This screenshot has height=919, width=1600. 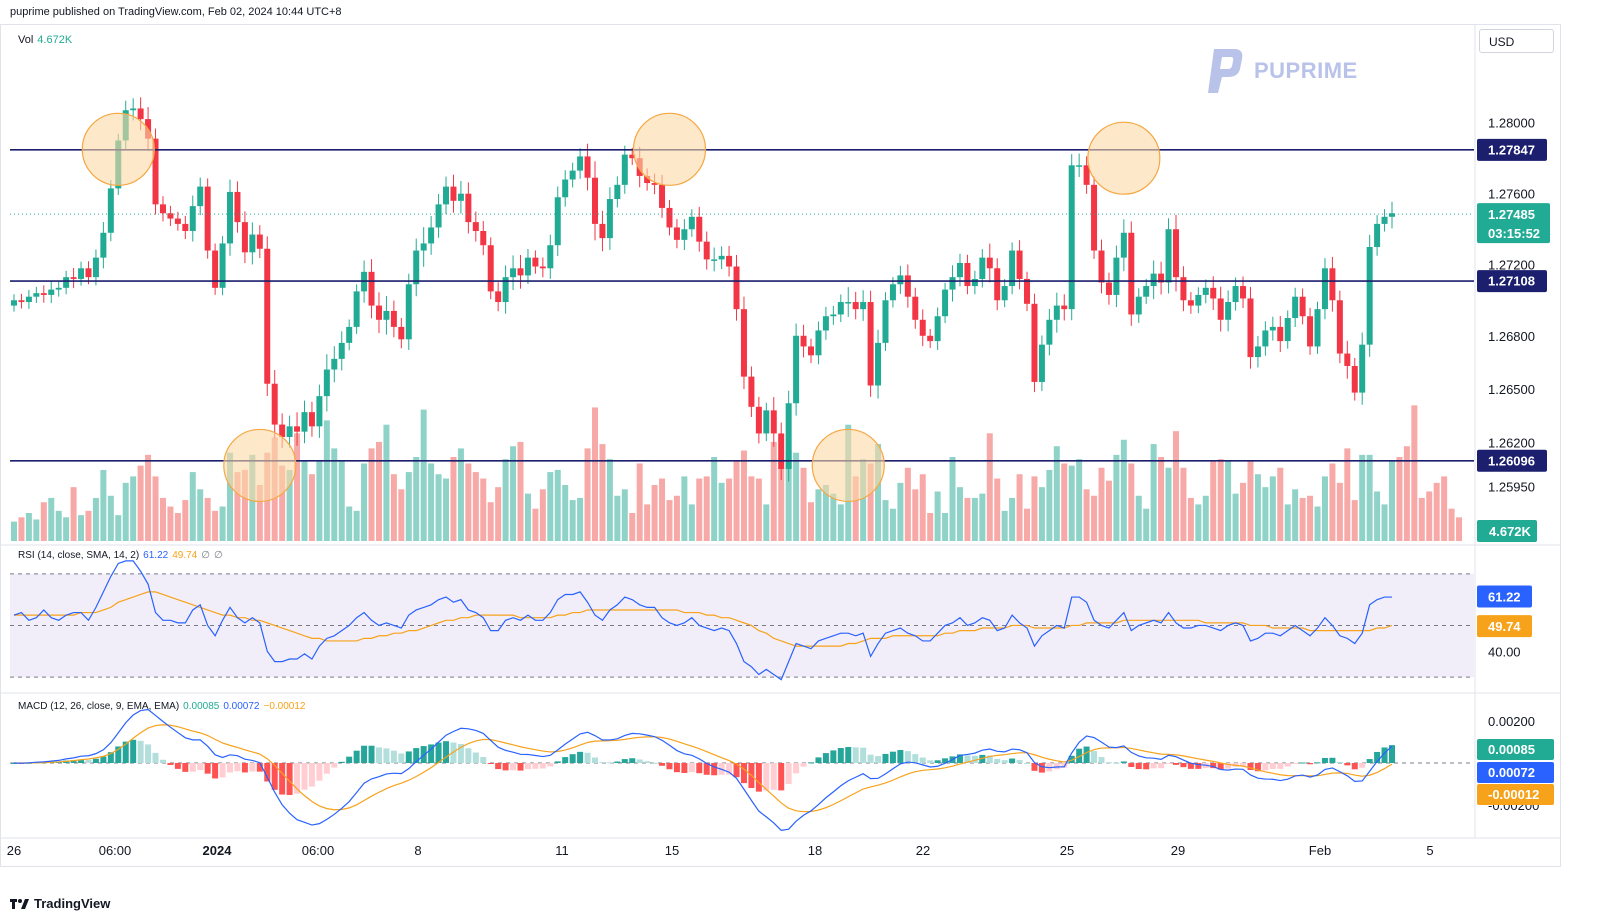 What do you see at coordinates (218, 850) in the screenshot?
I see `time-axis-label: 2024` at bounding box center [218, 850].